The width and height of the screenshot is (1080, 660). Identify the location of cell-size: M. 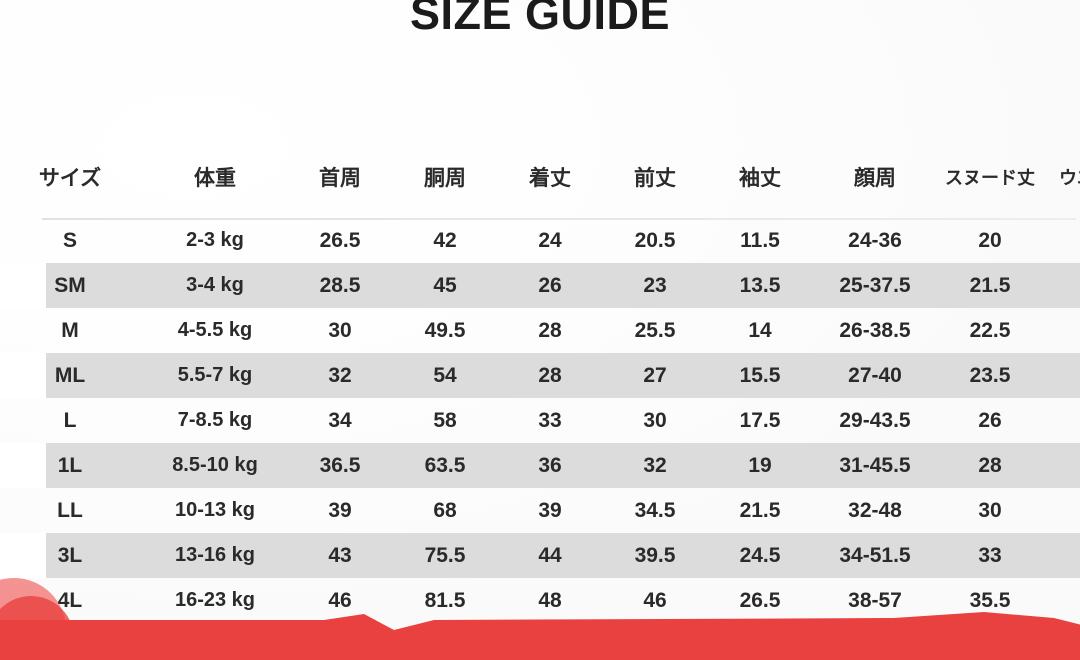
(70, 330).